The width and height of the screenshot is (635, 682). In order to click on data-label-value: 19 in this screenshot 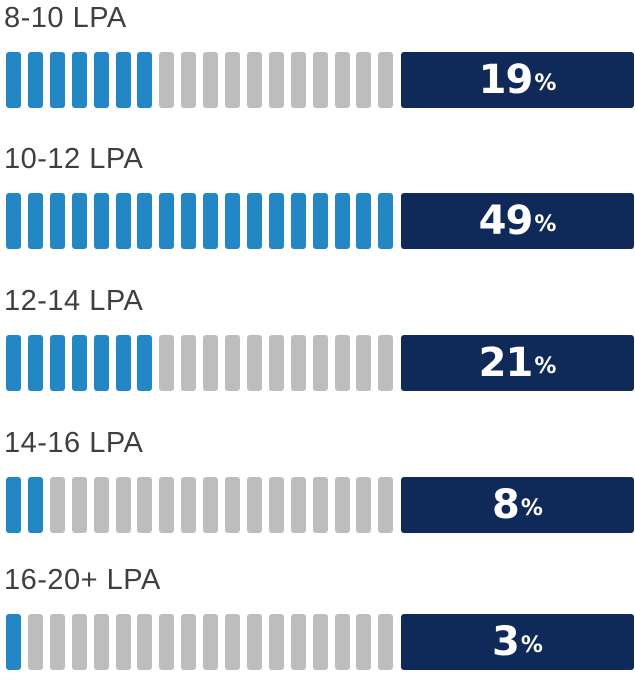, I will do `click(506, 80)`.